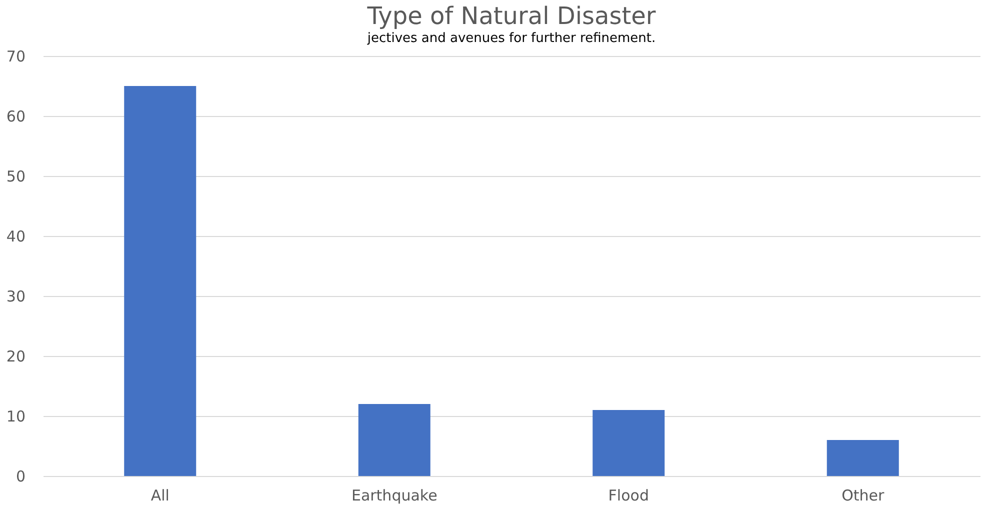 This screenshot has width=985, height=508. Describe the element at coordinates (628, 495) in the screenshot. I see `x-tick-label: Flood` at that location.